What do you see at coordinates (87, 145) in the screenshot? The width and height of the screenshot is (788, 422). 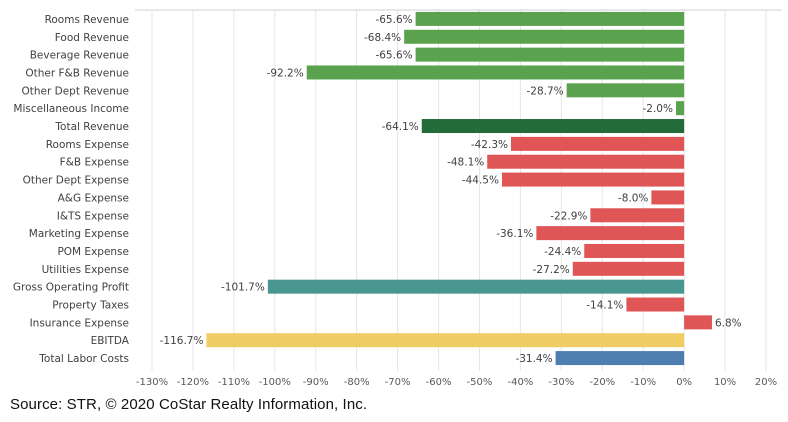 I see `category-label: Rooms Expense` at bounding box center [87, 145].